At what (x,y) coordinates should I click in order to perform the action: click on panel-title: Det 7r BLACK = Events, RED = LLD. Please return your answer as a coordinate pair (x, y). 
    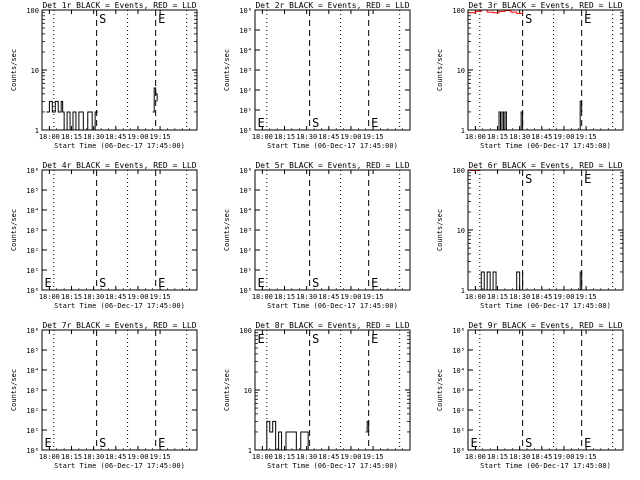
    Looking at the image, I should click on (119, 325).